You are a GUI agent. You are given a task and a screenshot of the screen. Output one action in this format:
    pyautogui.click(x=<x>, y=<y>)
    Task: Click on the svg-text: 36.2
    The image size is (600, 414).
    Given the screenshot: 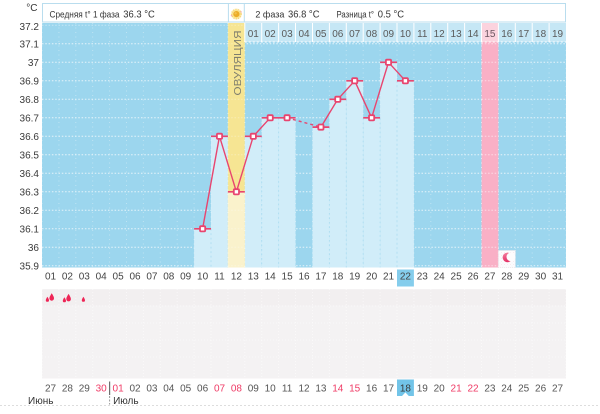 What is the action you would take?
    pyautogui.click(x=30, y=211)
    